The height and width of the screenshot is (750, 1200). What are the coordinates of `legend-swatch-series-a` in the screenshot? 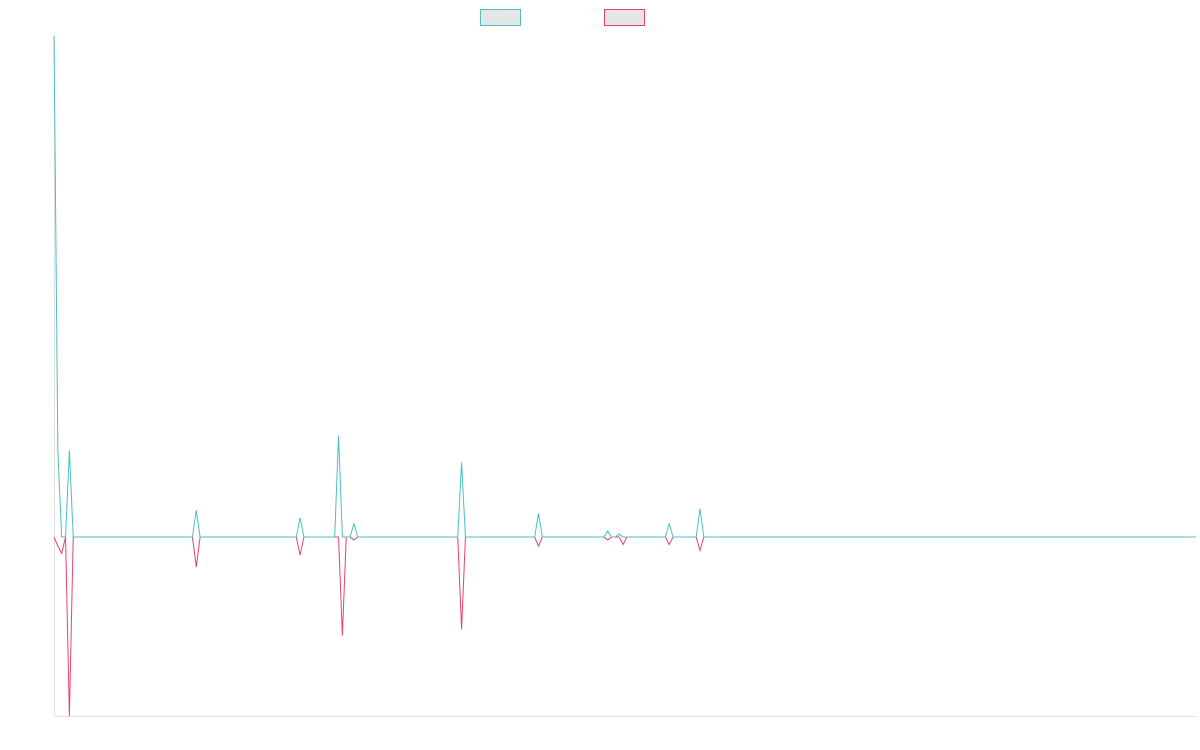 It's located at (500, 17).